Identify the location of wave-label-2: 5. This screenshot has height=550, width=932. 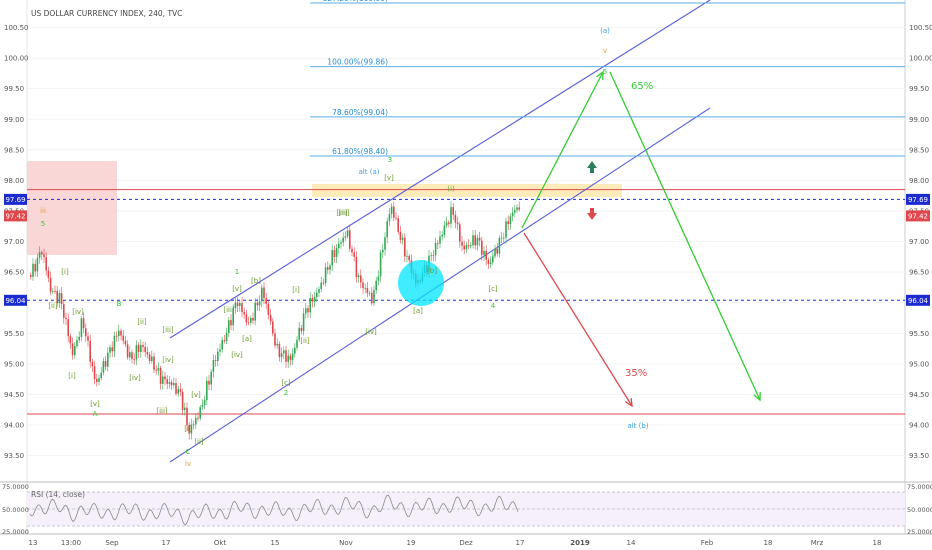
(605, 72).